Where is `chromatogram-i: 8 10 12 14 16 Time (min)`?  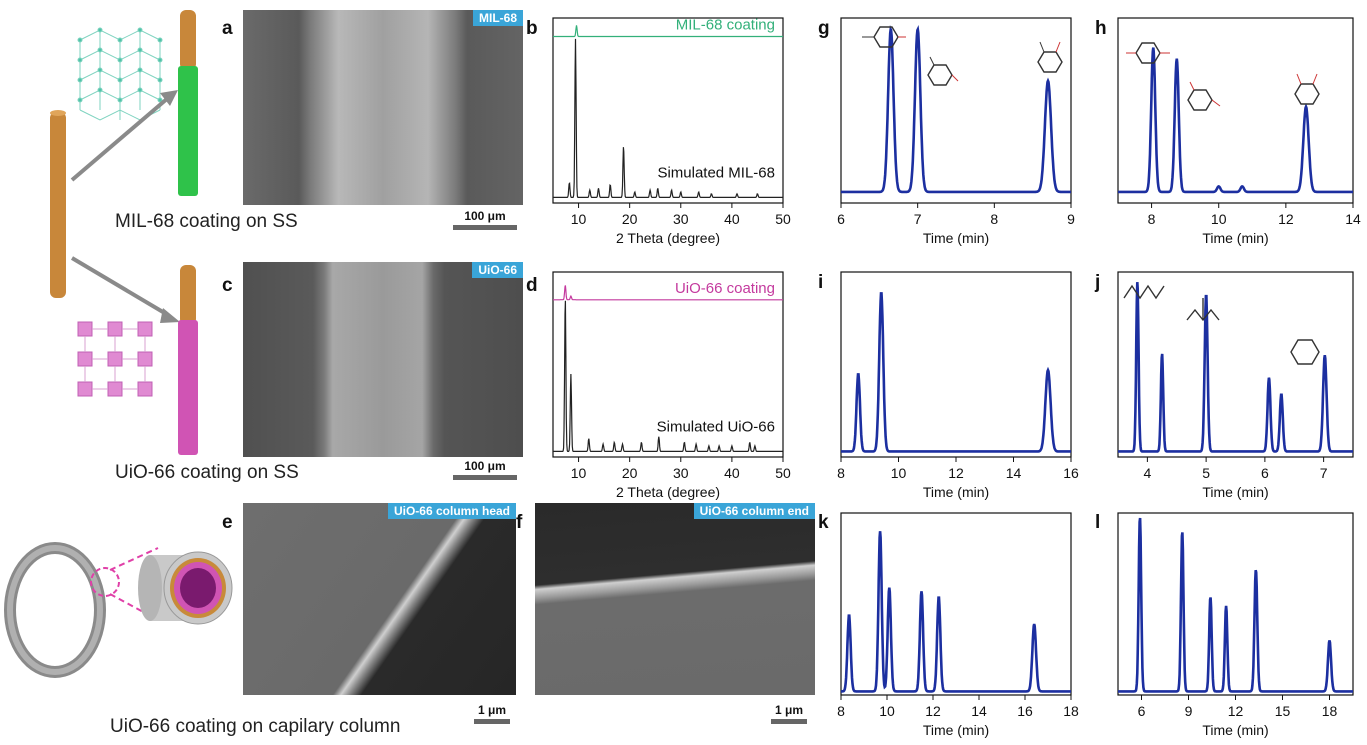 chromatogram-i: 8 10 12 14 16 Time (min) is located at coordinates (958, 385).